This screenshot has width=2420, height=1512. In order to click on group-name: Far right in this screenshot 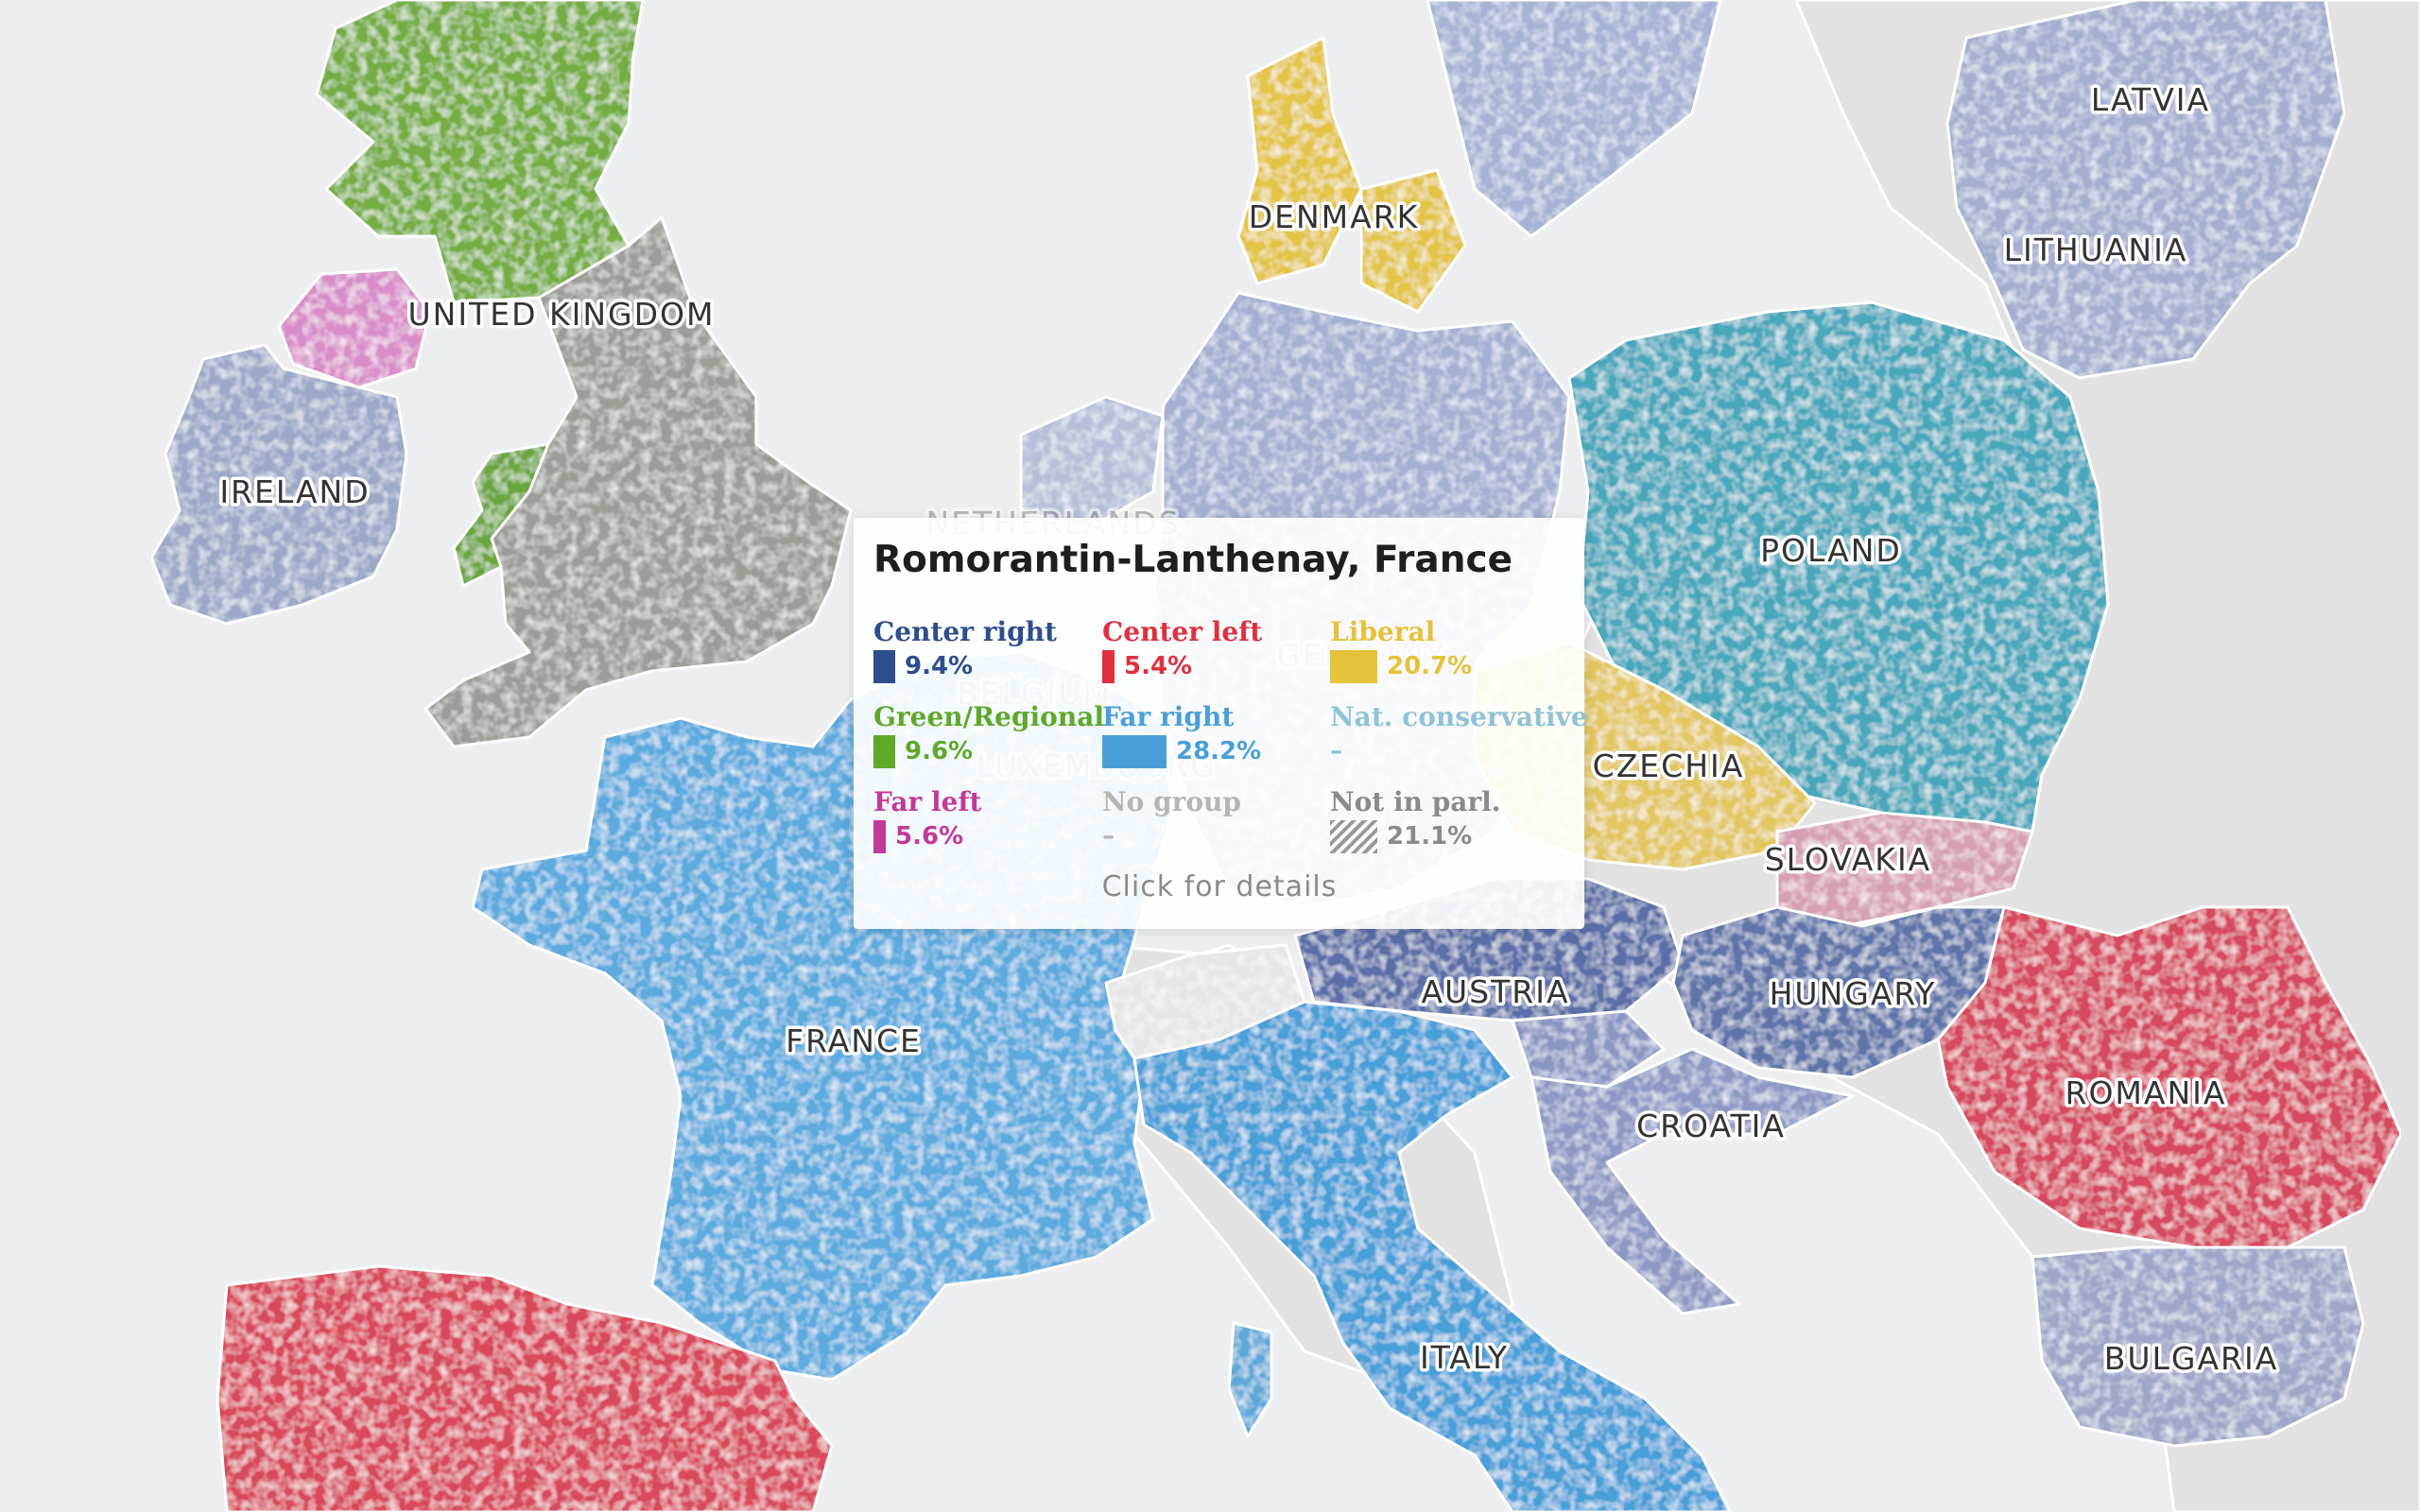, I will do `click(1168, 716)`.